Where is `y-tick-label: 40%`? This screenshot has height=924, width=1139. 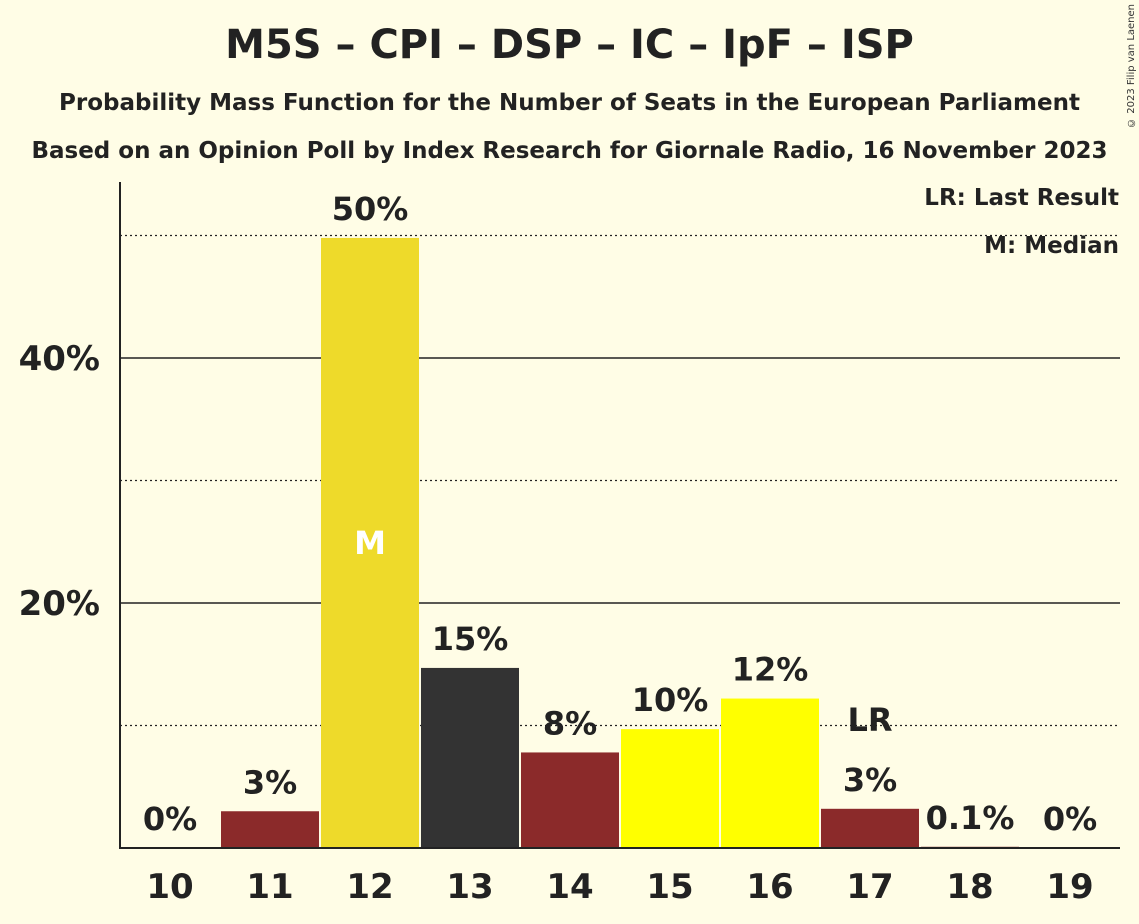 y-tick-label: 40% is located at coordinates (59, 359).